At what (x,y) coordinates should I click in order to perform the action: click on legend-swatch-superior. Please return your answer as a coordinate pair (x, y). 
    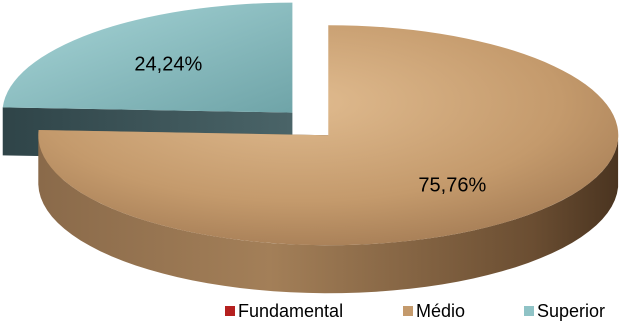
    Looking at the image, I should click on (529, 311).